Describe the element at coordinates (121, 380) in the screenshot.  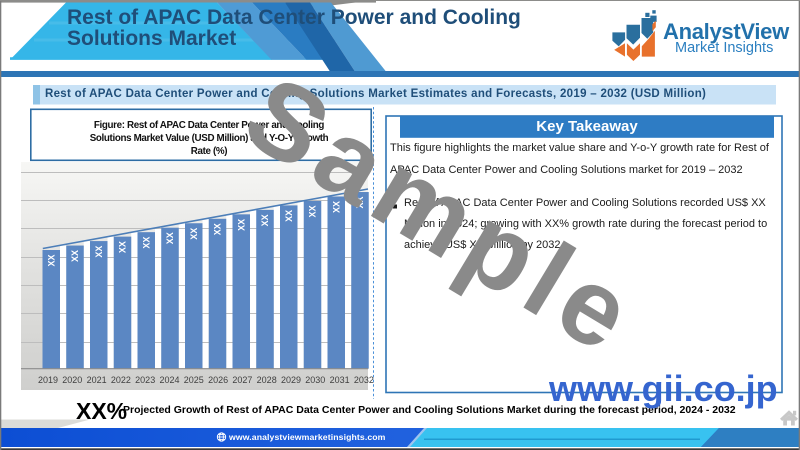
I see `svg-text: 2022` at that location.